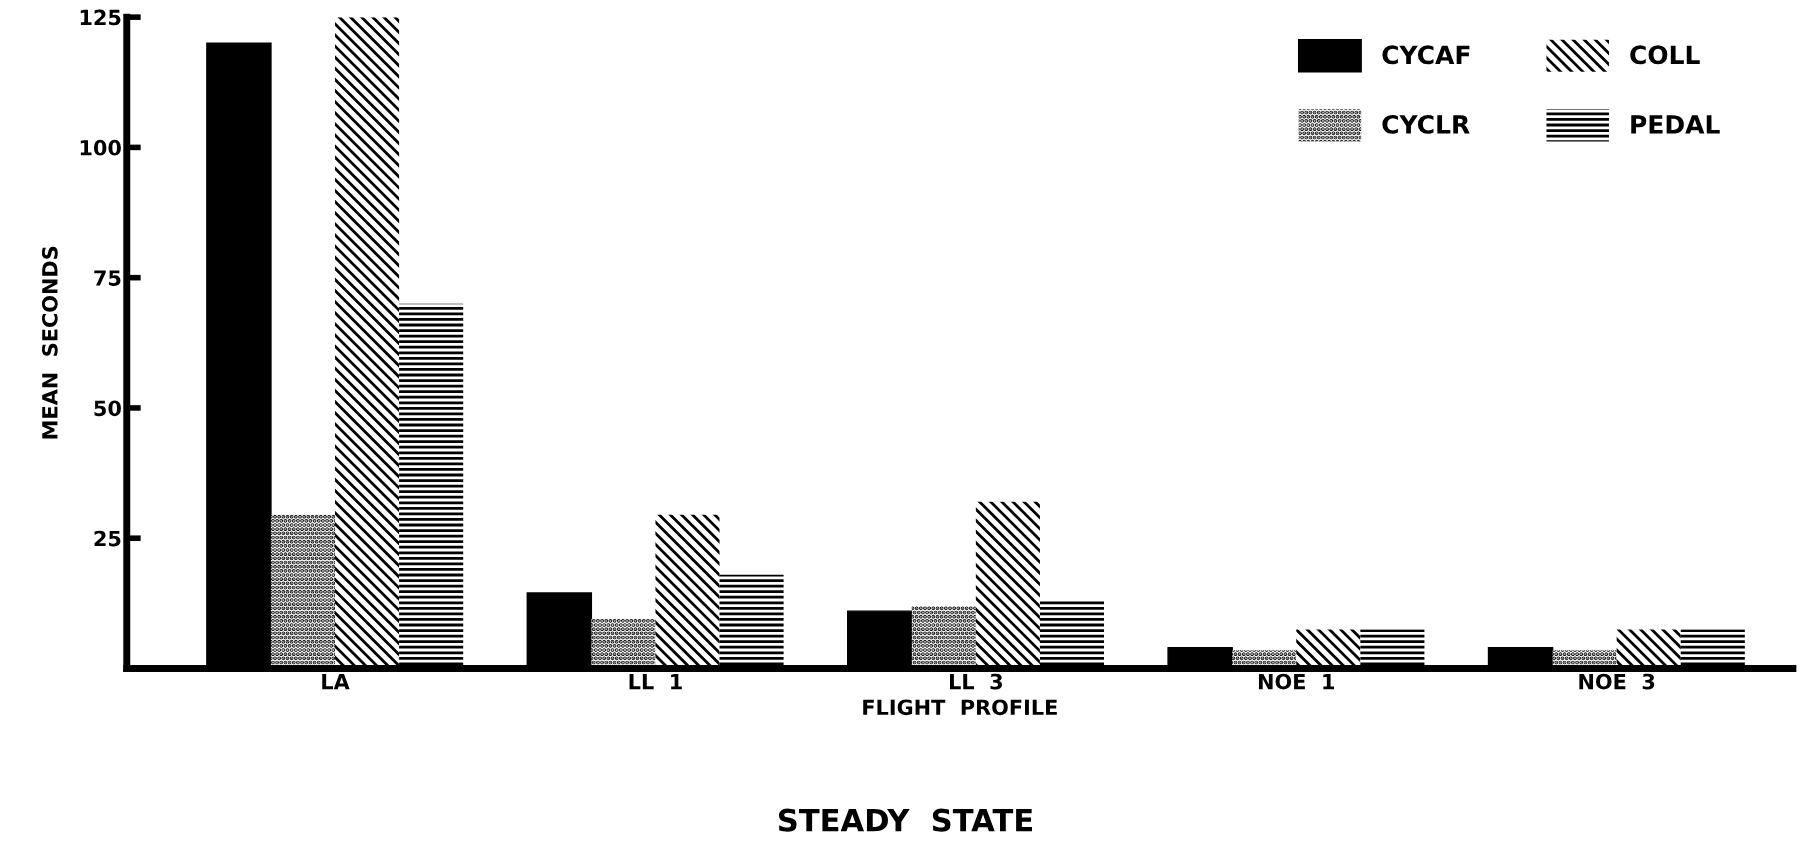  I want to click on x-tick-label: LL 3, so click(975, 681).